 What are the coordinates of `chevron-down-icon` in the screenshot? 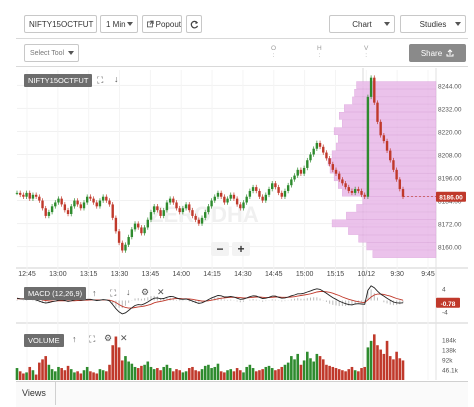 It's located at (387, 24).